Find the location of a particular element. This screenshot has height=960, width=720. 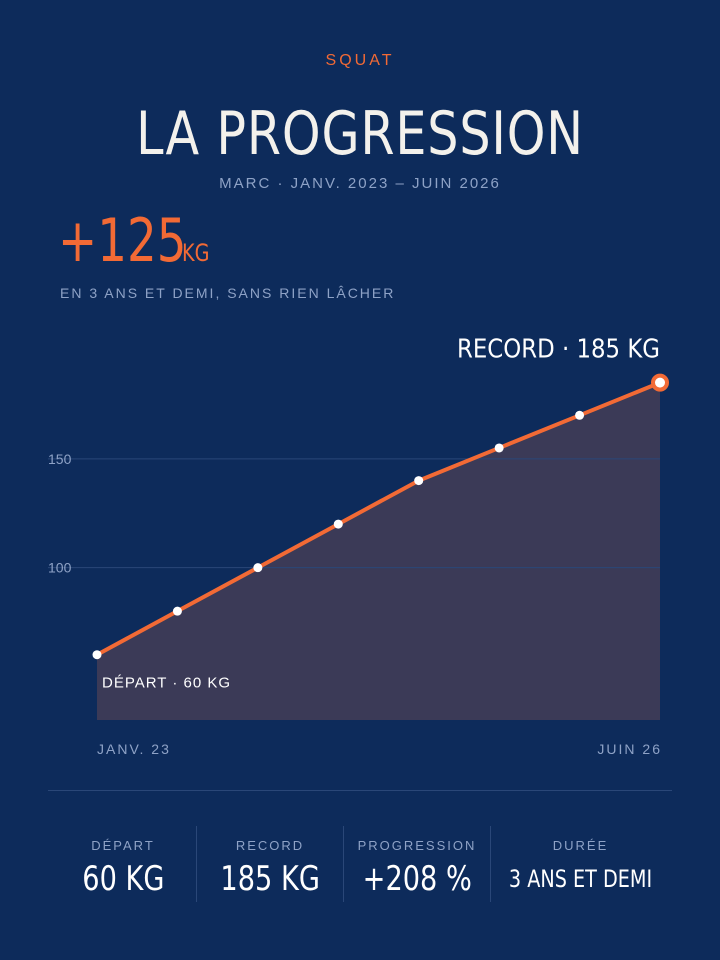

stat-start: DÉPART 60 KG is located at coordinates (123, 864).